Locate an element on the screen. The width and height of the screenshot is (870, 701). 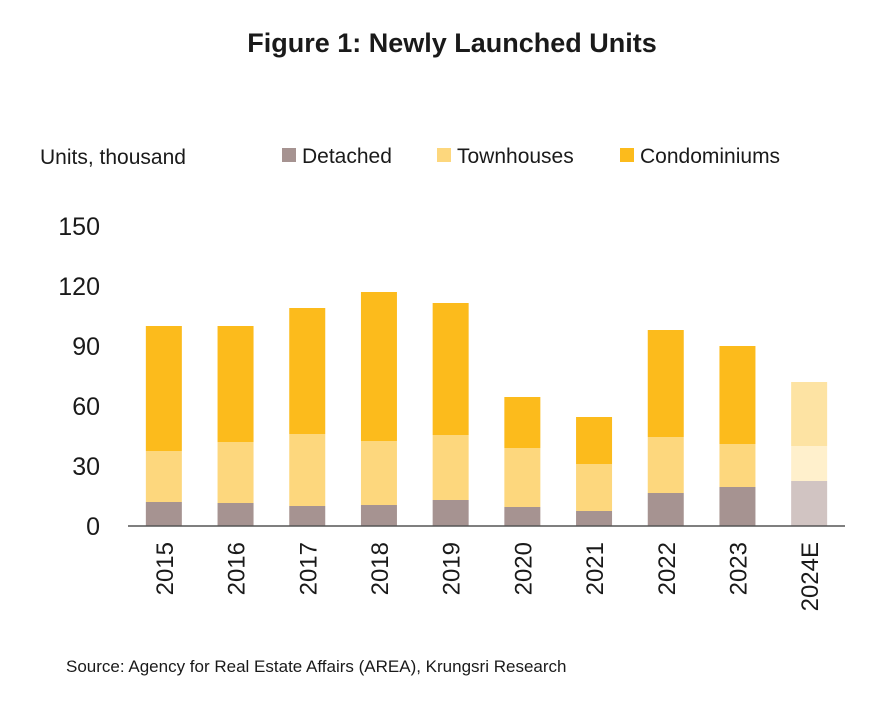
bar-detached-2016 is located at coordinates (235, 514).